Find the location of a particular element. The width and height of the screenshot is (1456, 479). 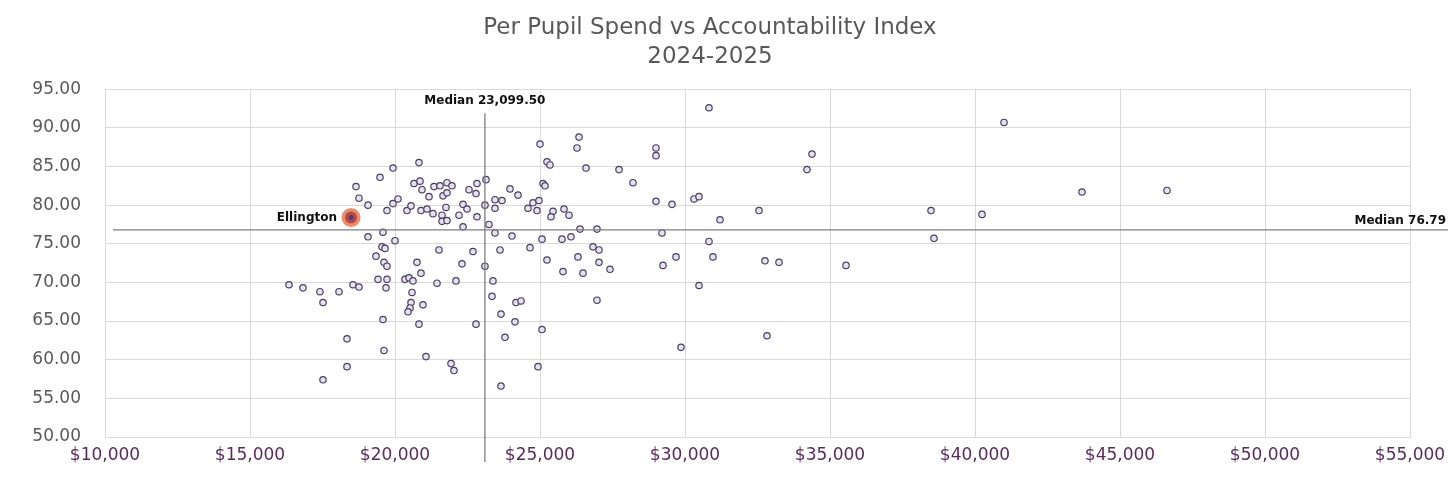

y-tick-label: 55.00 is located at coordinates (56, 396).